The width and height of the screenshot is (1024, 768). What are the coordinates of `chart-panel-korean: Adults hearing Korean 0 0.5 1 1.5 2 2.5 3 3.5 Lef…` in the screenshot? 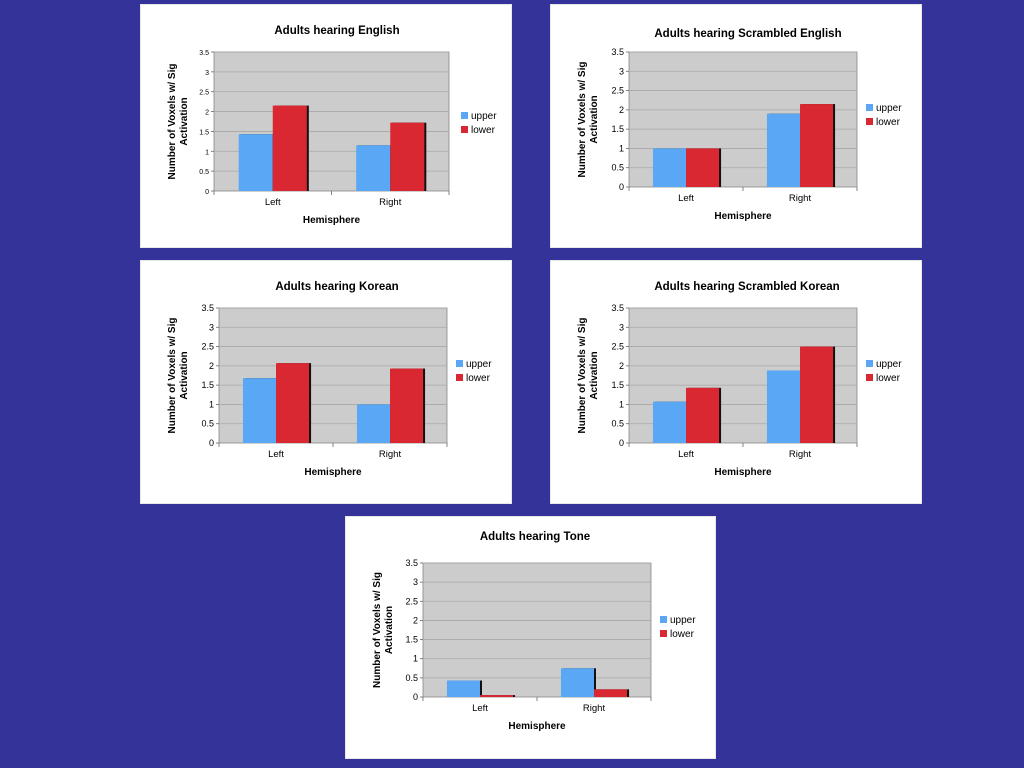 It's located at (326, 382).